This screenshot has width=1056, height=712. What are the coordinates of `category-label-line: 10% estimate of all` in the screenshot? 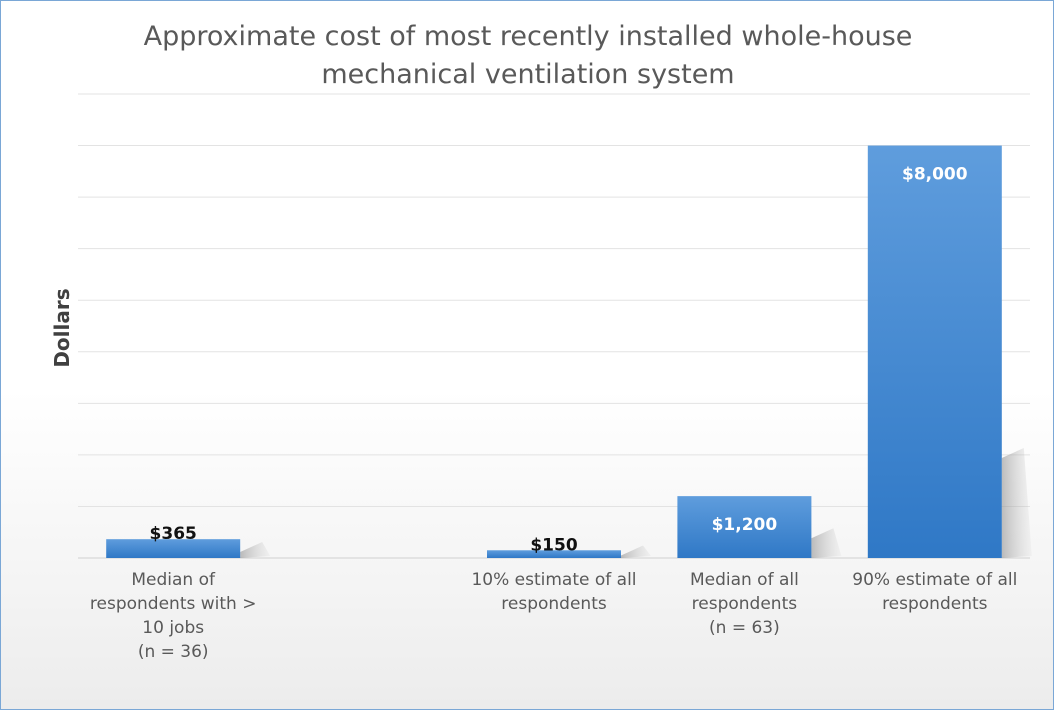 It's located at (554, 580).